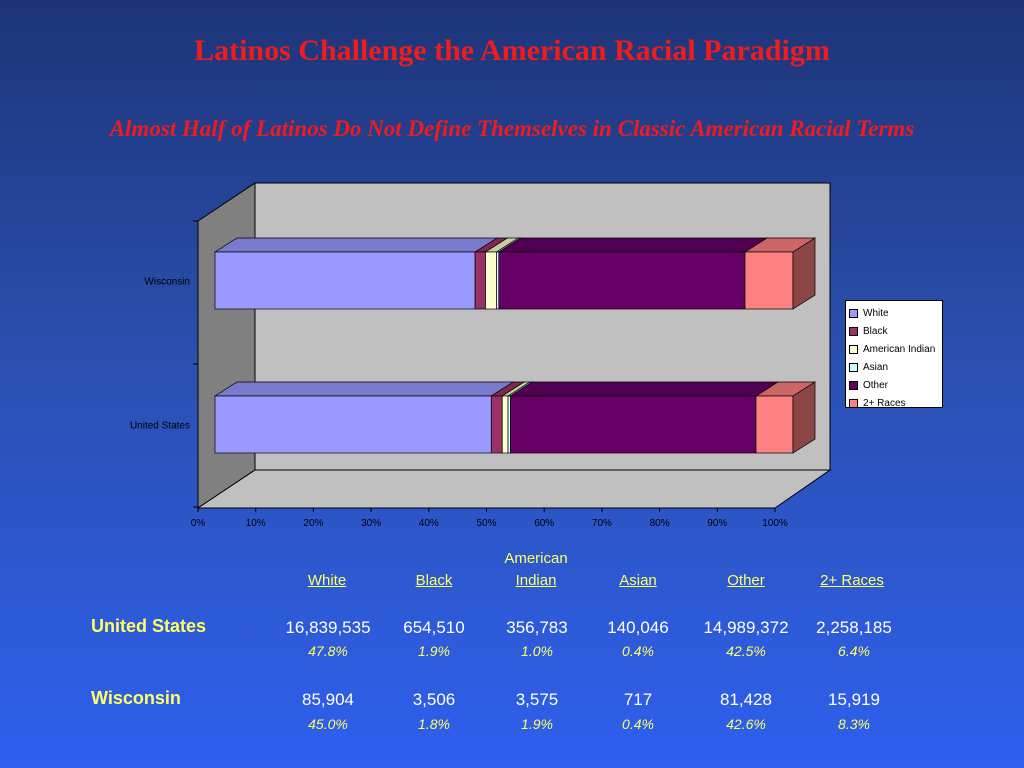 The image size is (1024, 768). Describe the element at coordinates (660, 523) in the screenshot. I see `x-tick-label: 80%` at that location.